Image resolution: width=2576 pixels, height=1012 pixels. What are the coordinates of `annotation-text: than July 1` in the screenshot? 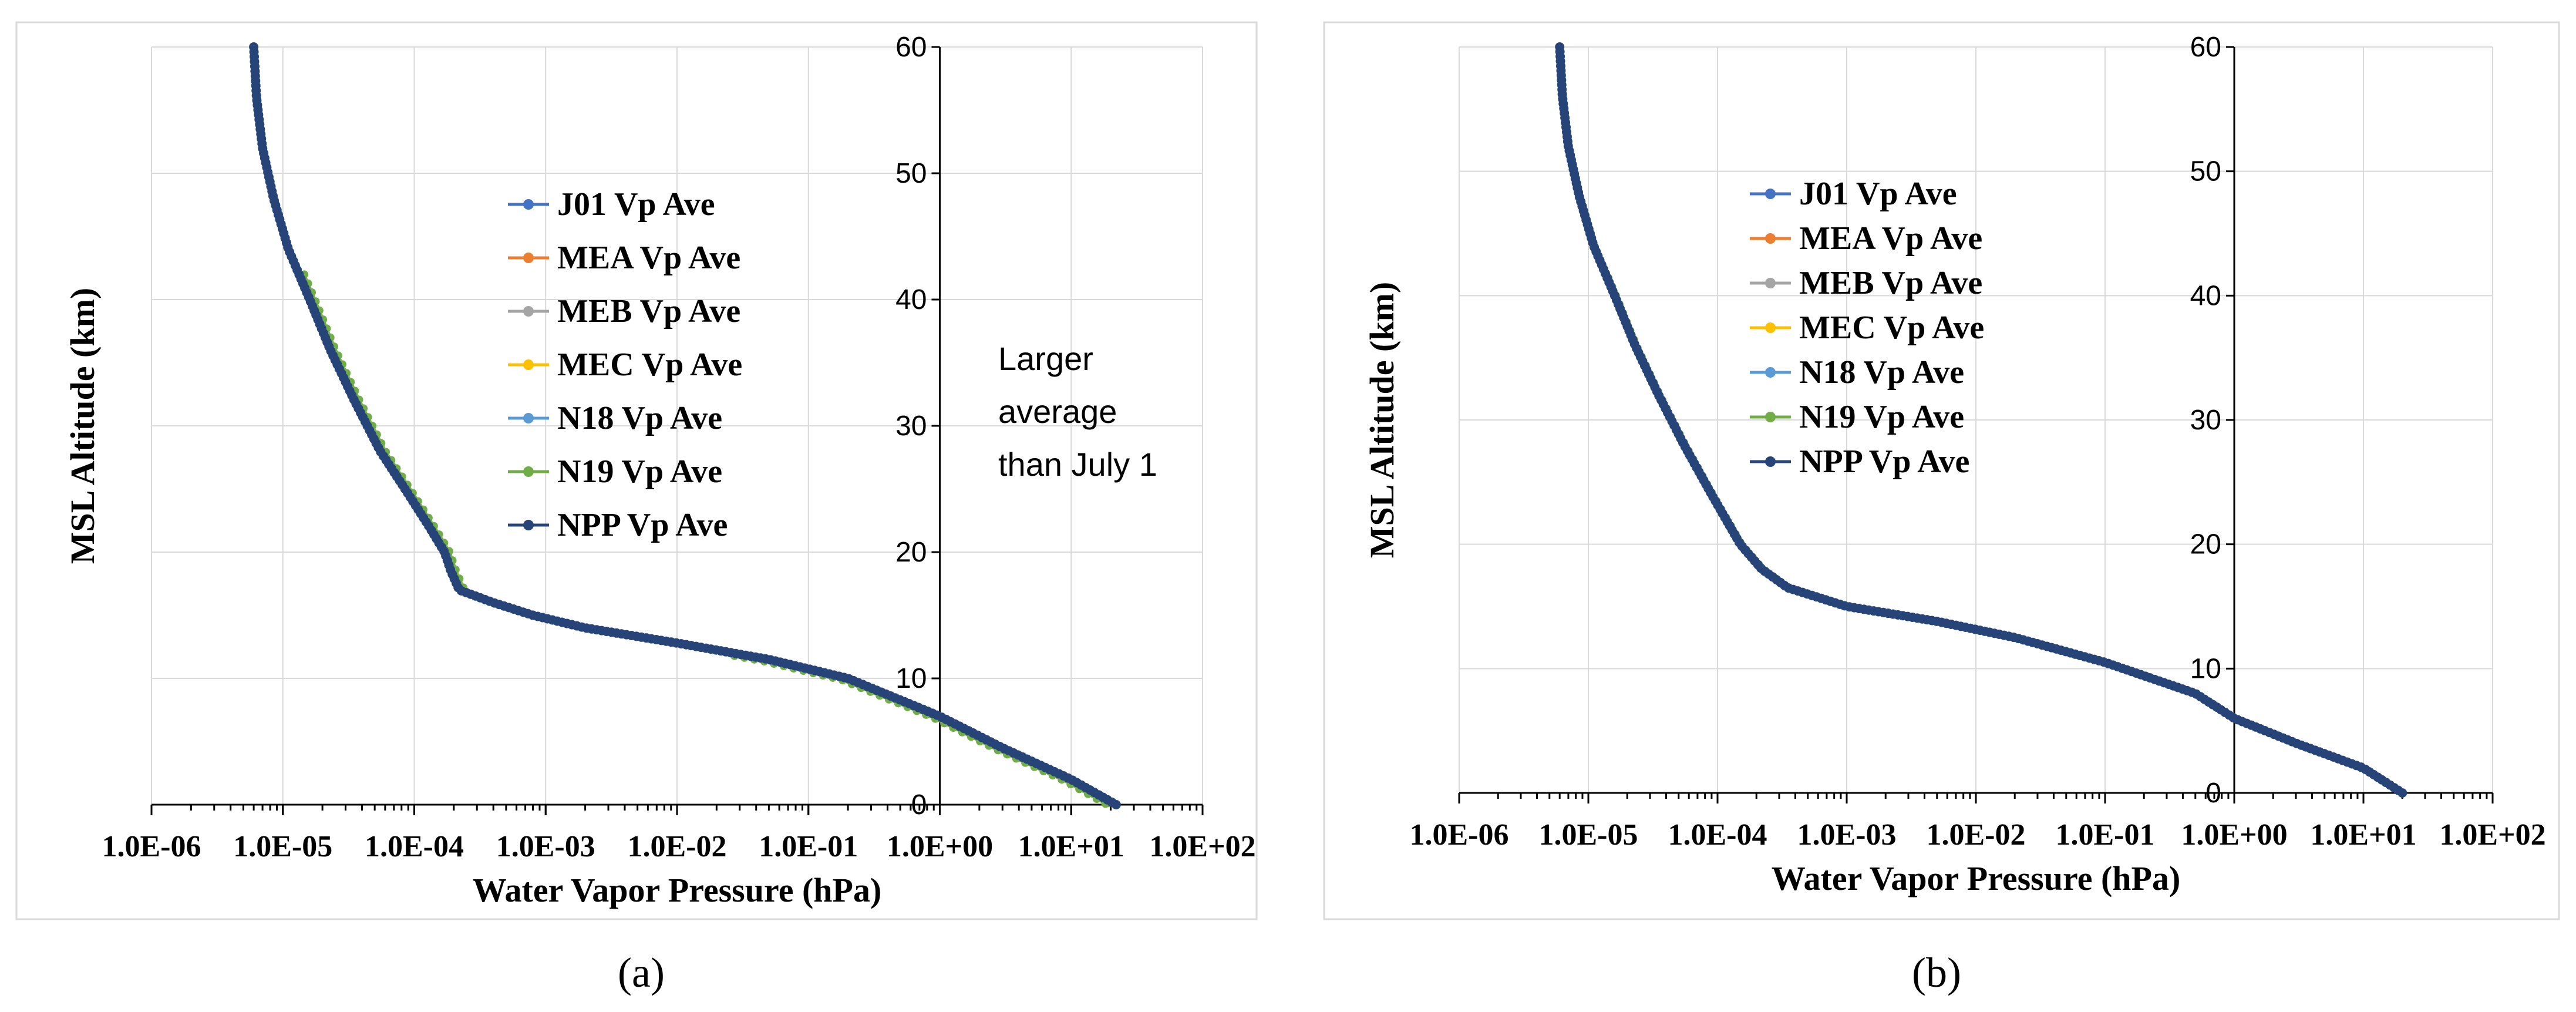 It's located at (1077, 464).